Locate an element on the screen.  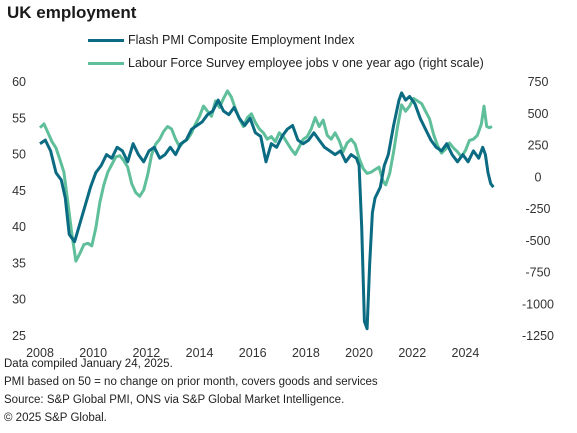
y-left-tick-label: 35 is located at coordinates (19, 263).